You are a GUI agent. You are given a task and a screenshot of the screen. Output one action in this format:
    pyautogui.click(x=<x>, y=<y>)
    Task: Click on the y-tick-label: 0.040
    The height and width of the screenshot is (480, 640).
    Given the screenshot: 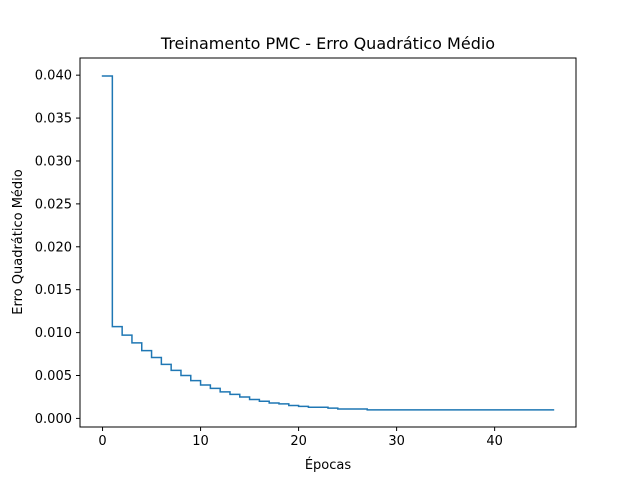 What is the action you would take?
    pyautogui.click(x=53, y=76)
    